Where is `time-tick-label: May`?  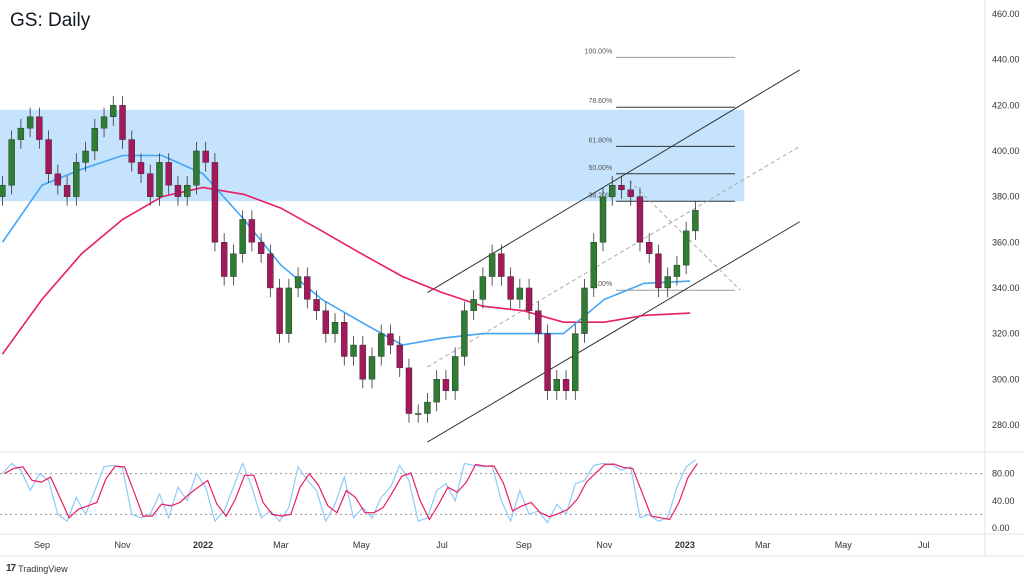
time-tick-label: May is located at coordinates (362, 545).